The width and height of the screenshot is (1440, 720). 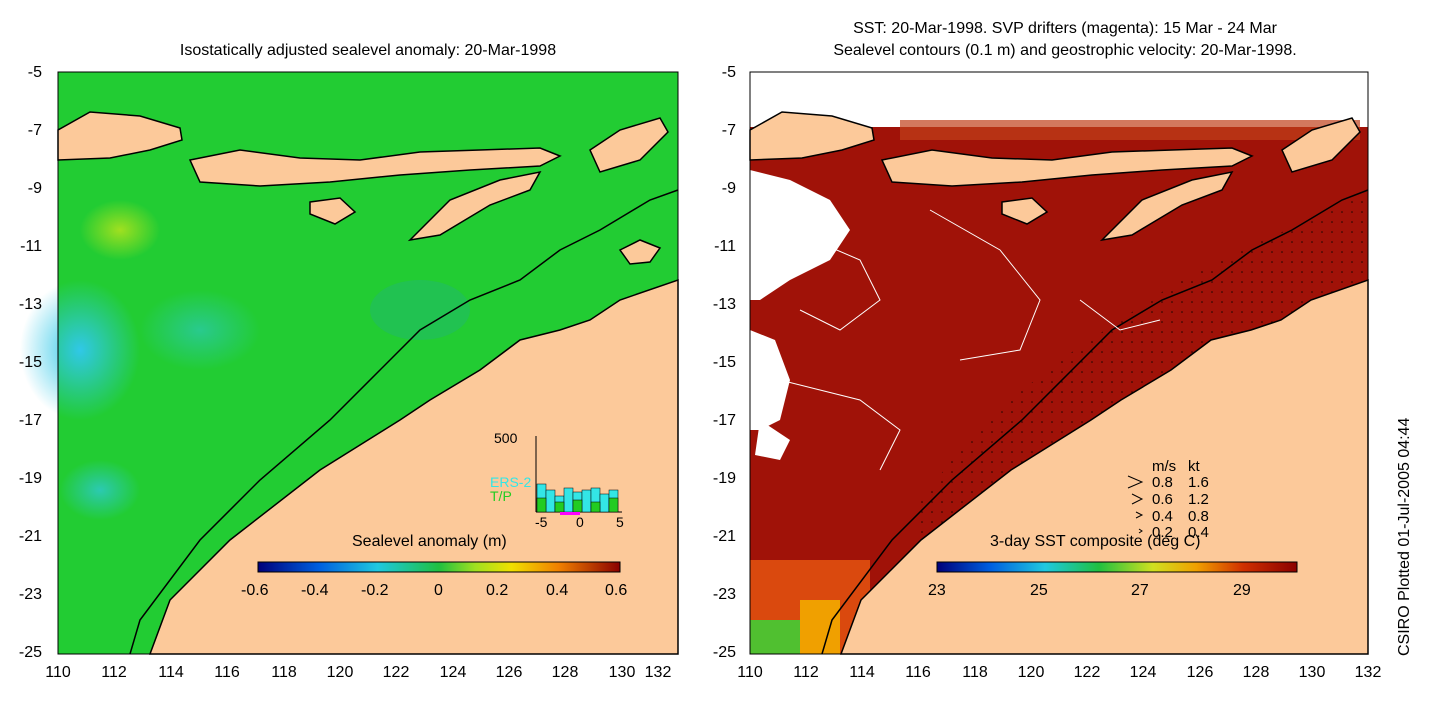 I want to click on right-y-tick: -25, so click(x=724, y=652).